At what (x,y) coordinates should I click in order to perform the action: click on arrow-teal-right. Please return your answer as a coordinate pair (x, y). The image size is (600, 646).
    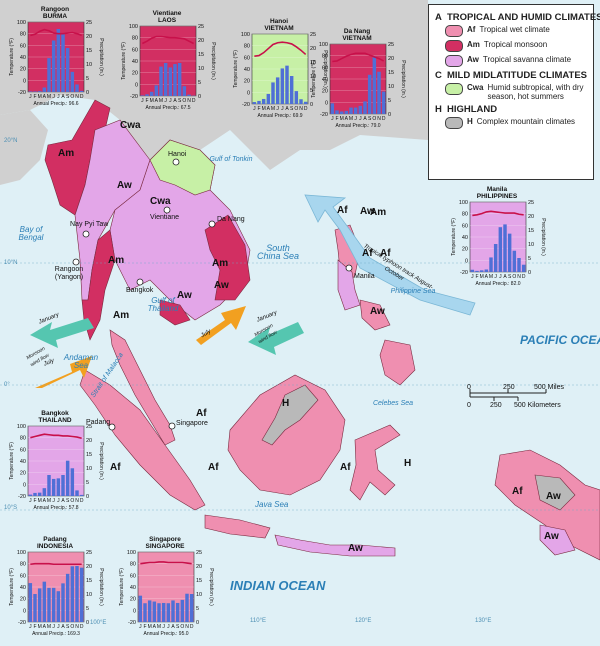
    Looking at the image, I should click on (276, 338).